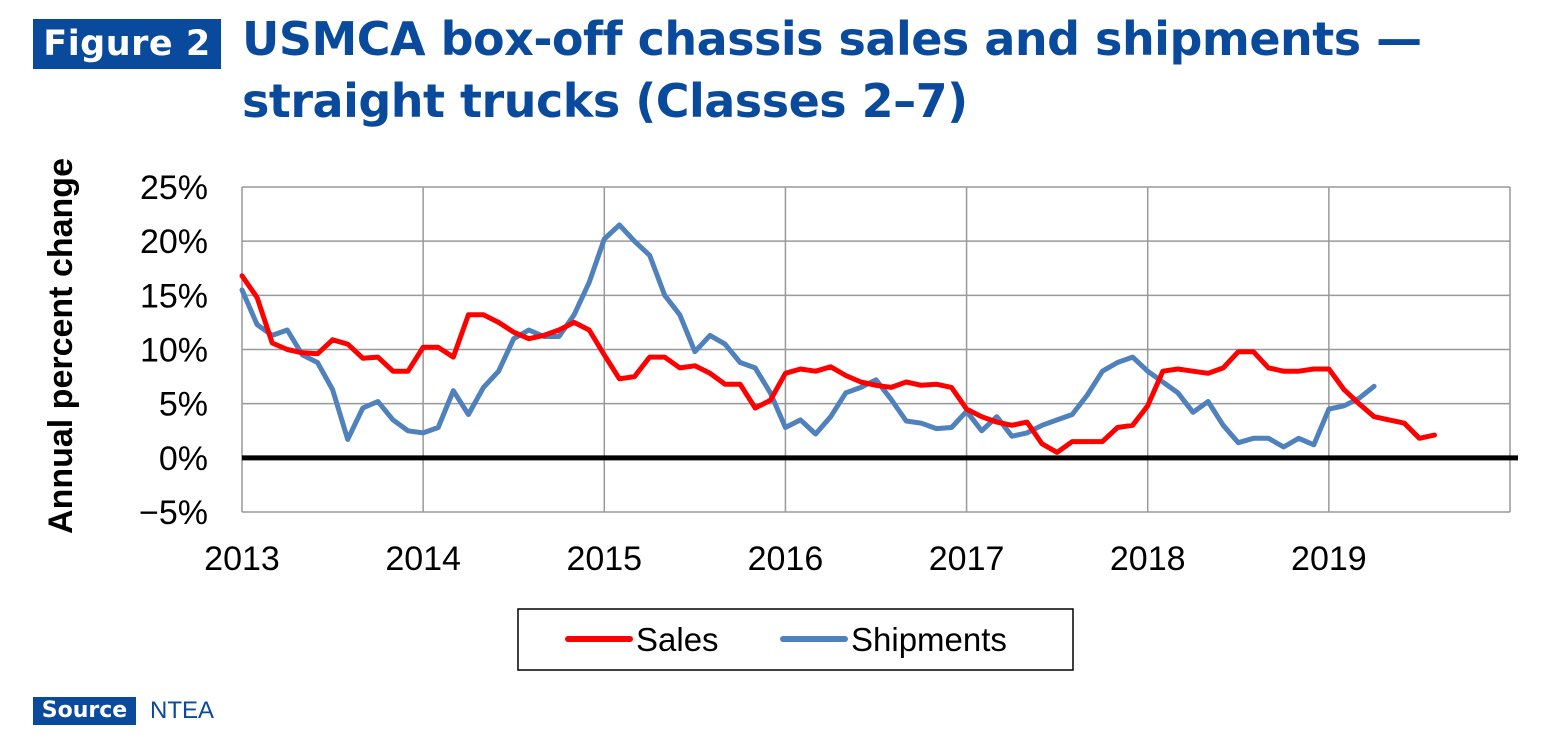  I want to click on y-tick-label: 15%, so click(174, 296).